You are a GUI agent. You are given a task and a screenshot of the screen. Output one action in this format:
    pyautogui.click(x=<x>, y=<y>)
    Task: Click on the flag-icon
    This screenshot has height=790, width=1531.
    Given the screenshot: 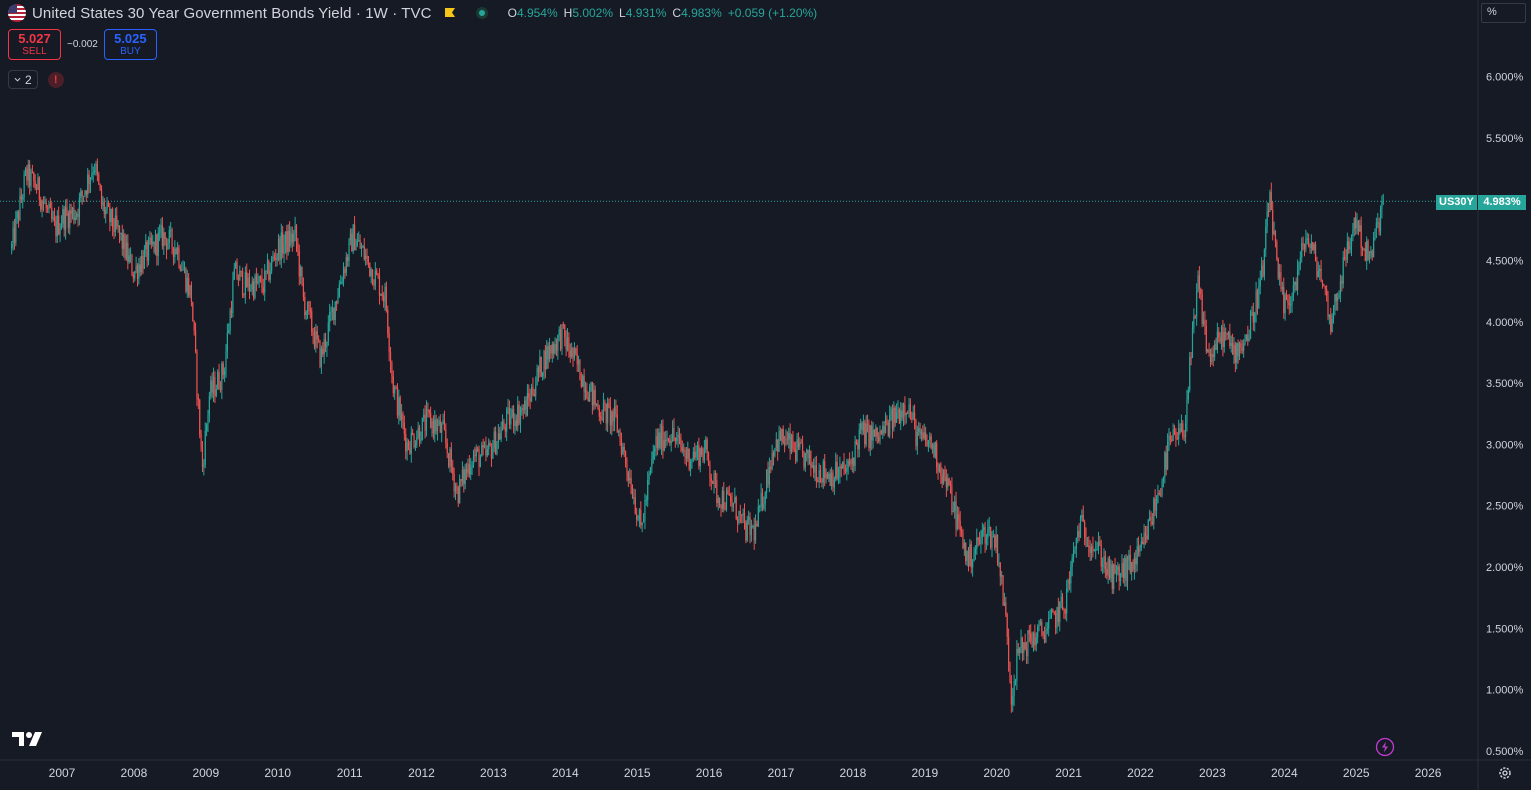 What is the action you would take?
    pyautogui.click(x=450, y=13)
    